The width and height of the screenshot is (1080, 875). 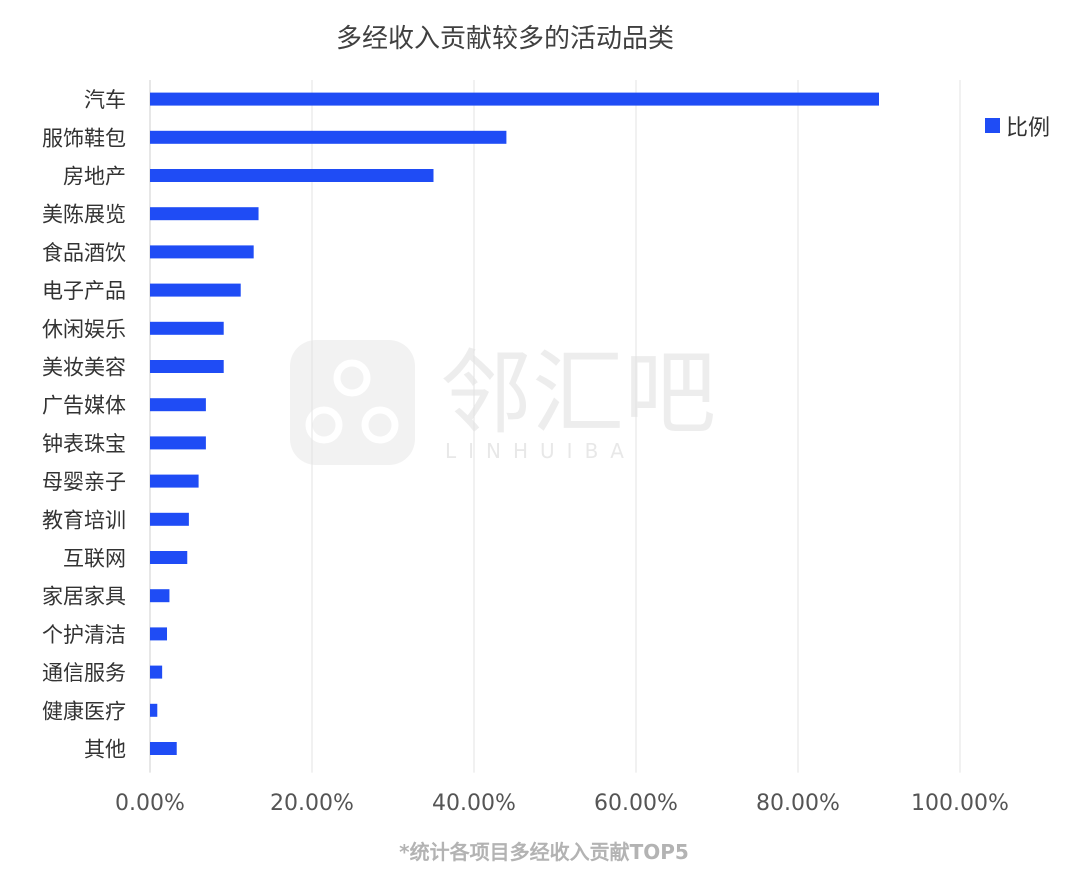 I want to click on x-tick-label: 20.00%, so click(x=312, y=803).